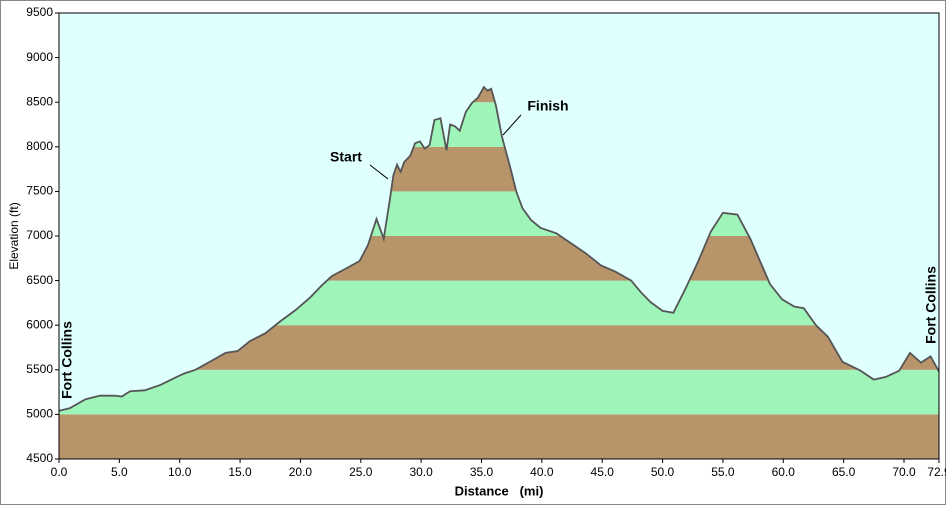 This screenshot has height=505, width=946. I want to click on x-tick-label: 45.0, so click(603, 472).